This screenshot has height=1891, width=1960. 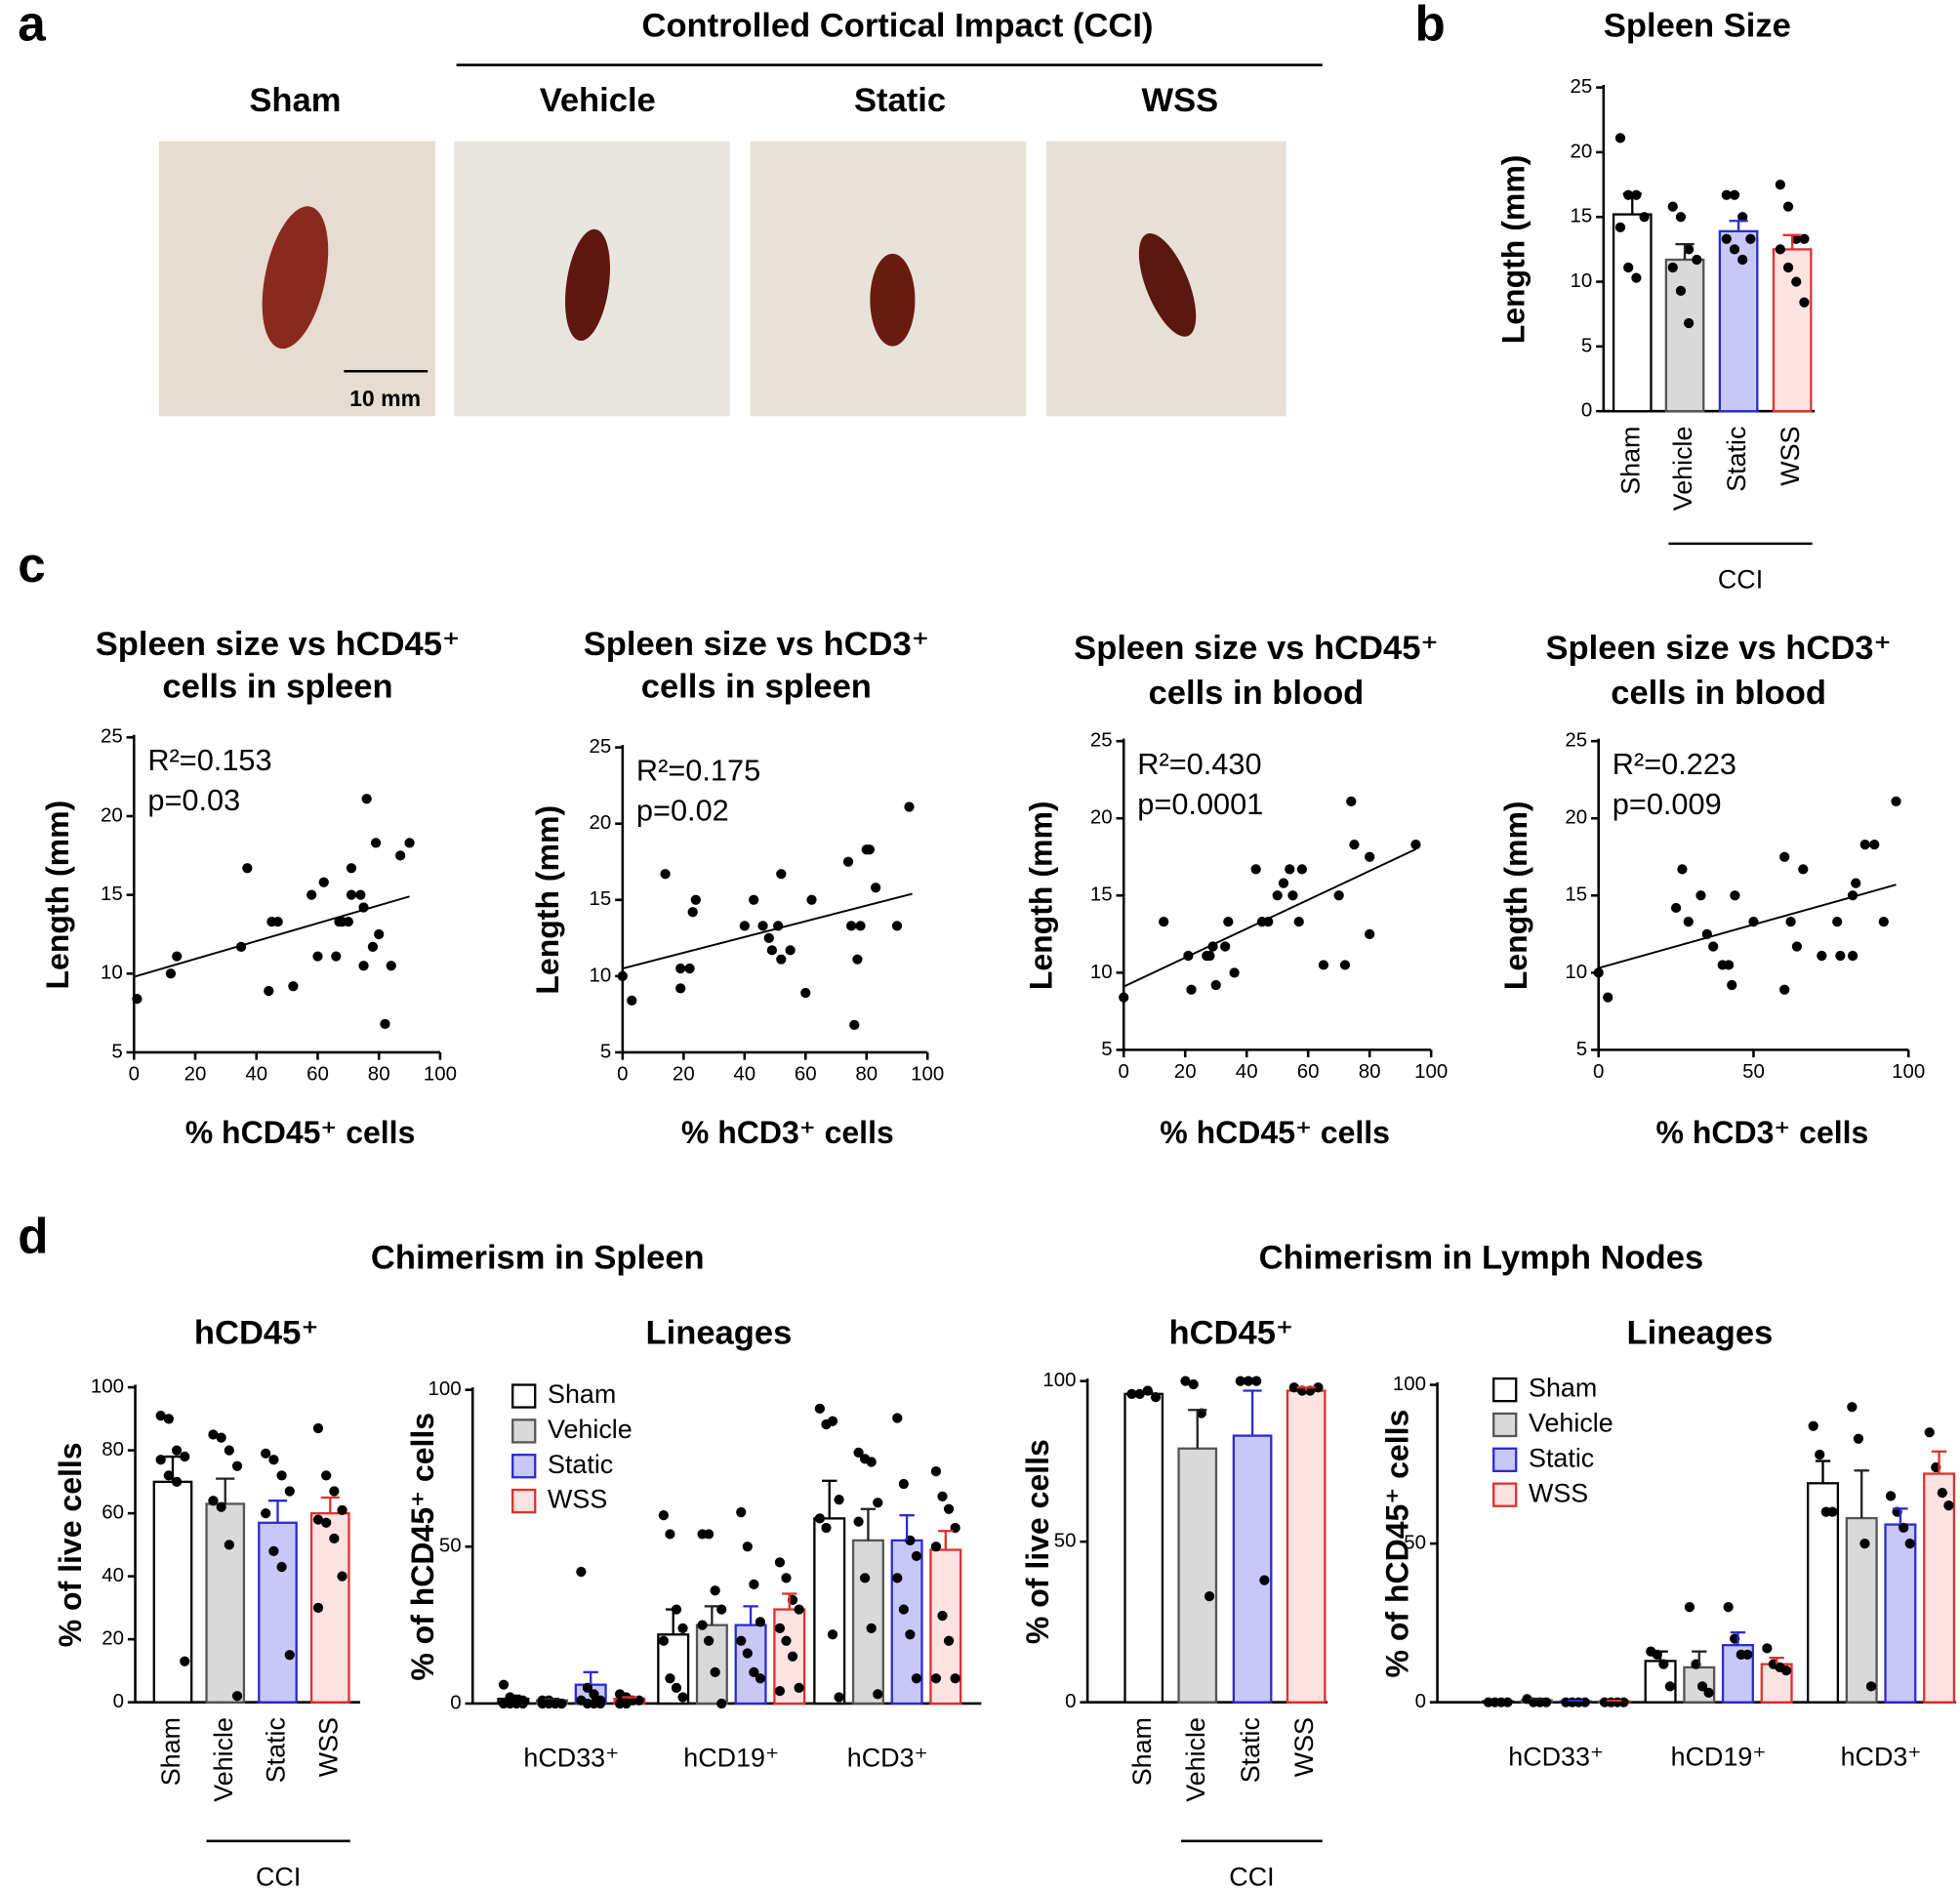 I want to click on y-tick-label: 80, so click(x=113, y=1449).